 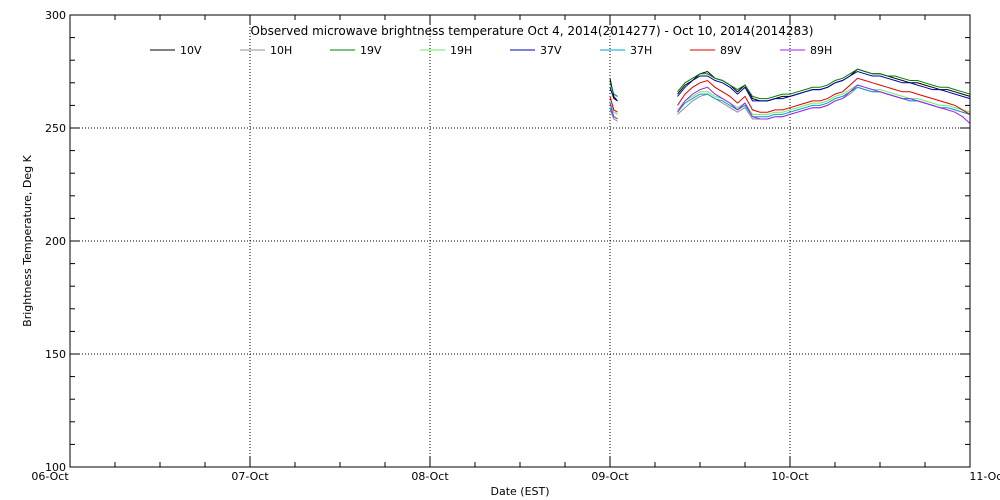 I want to click on legend: 10V 10H 19V 19H 37V 37H 89V 89H, so click(x=491, y=50).